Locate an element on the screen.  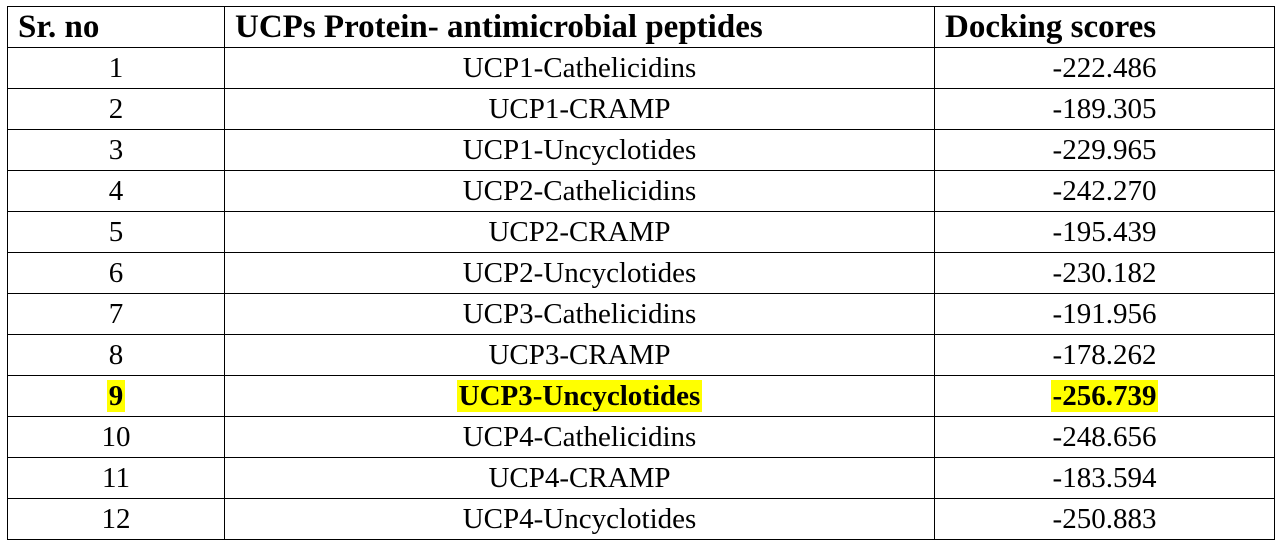
table-row: 9 UCP3-Uncyclotides -256.739 is located at coordinates (641, 396).